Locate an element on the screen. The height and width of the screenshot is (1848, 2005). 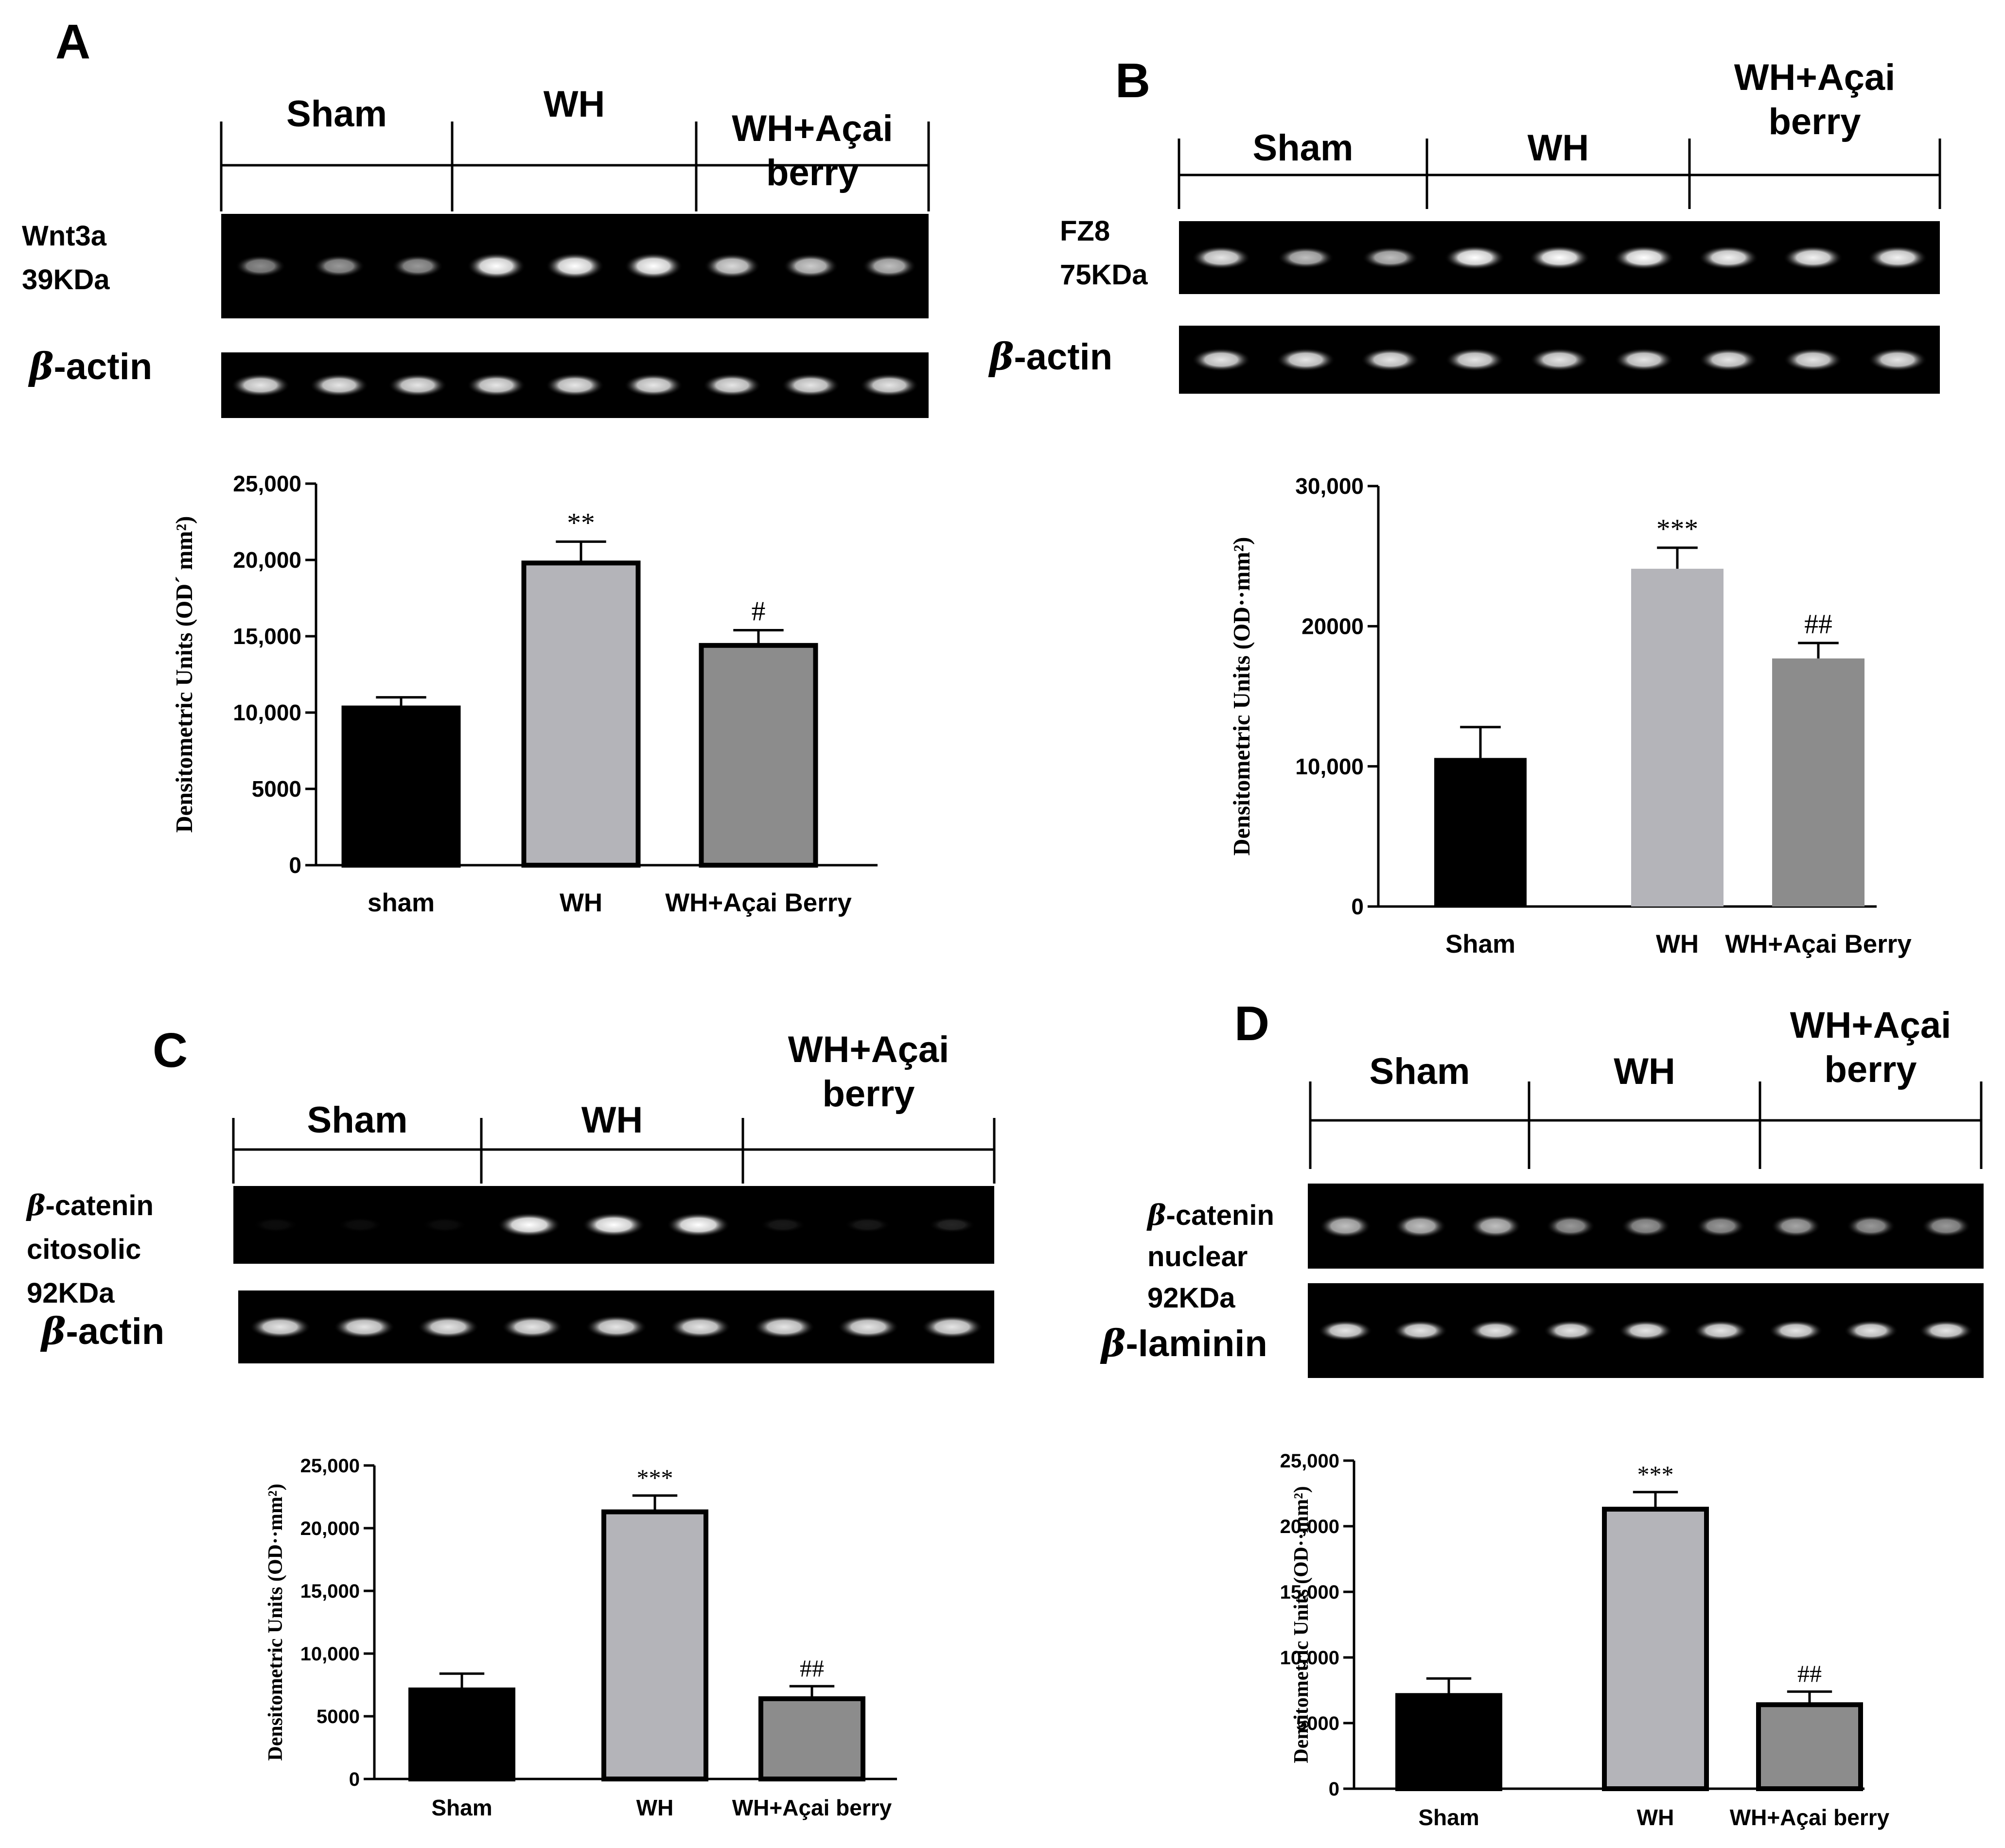
lane-group-label-line: Sham is located at coordinates (1420, 1071).